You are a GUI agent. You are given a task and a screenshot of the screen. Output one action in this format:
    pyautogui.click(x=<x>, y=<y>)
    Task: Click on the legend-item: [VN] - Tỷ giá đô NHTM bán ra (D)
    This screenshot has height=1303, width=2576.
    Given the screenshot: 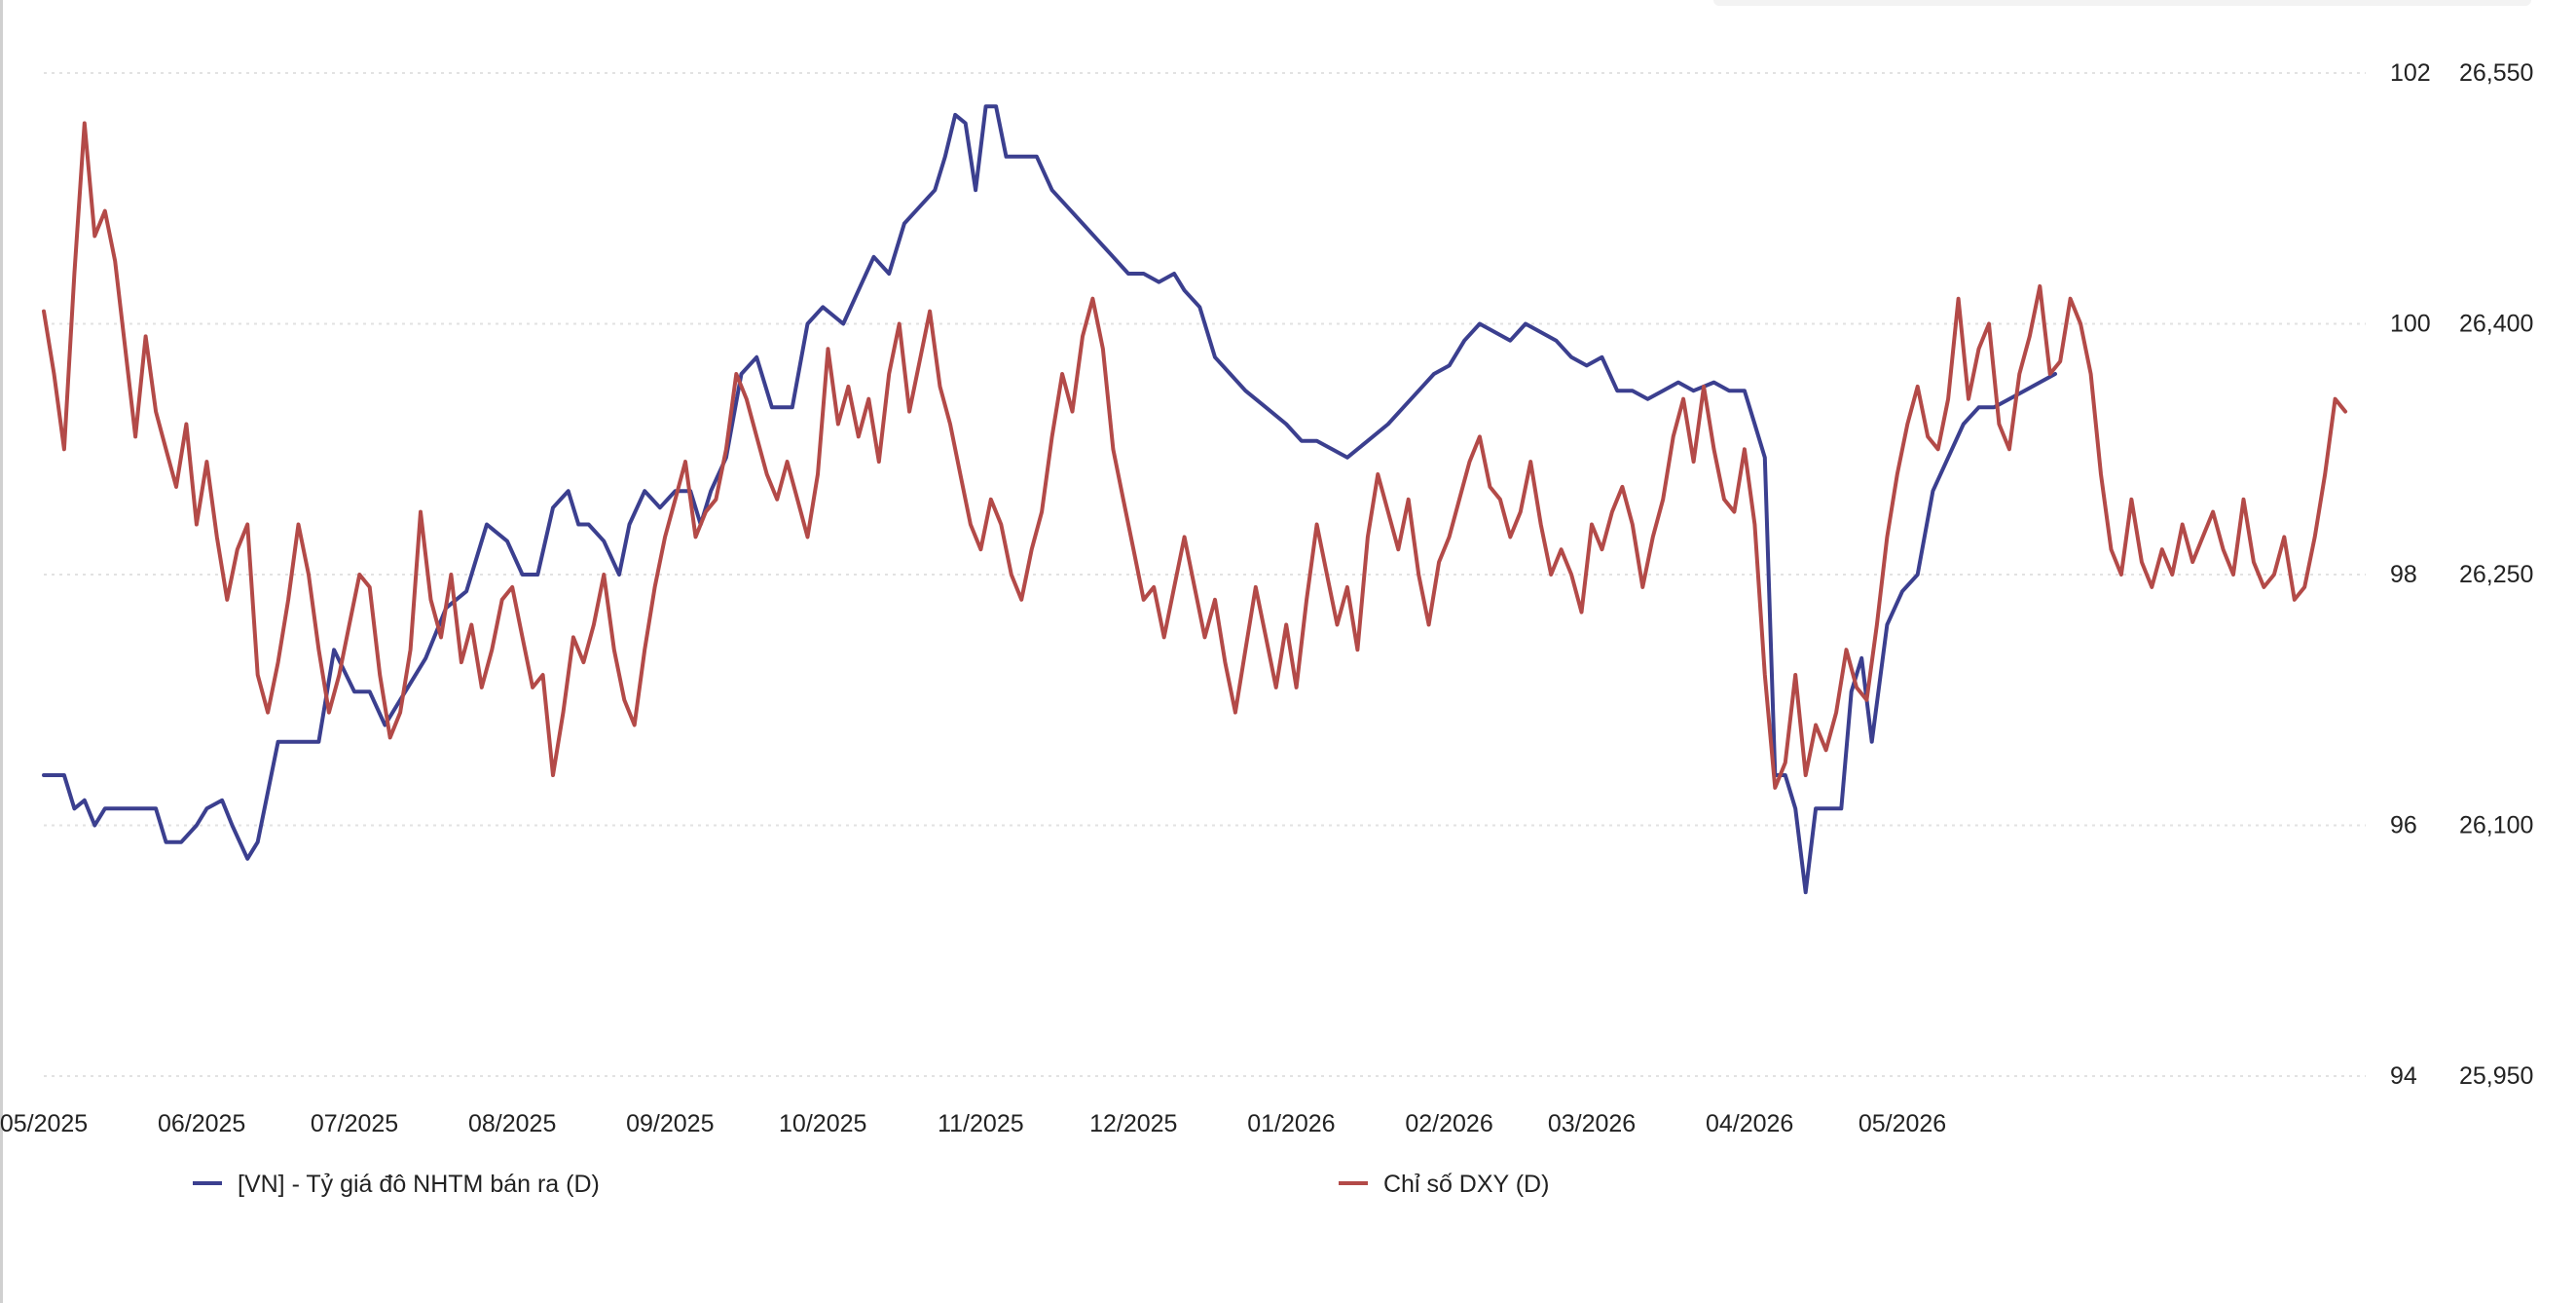 What is the action you would take?
    pyautogui.click(x=396, y=1184)
    